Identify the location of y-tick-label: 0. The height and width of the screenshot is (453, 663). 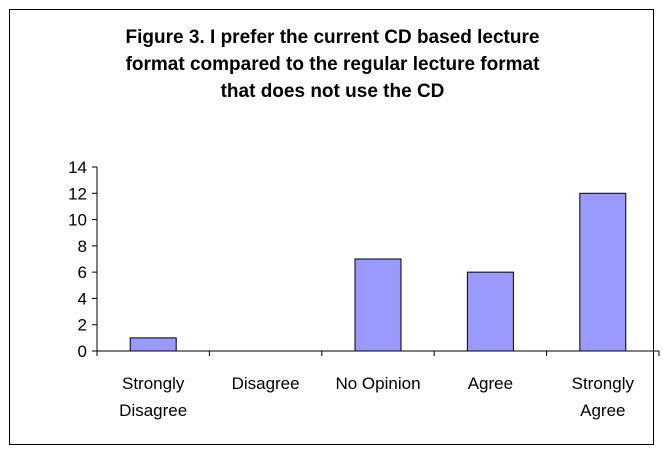
(82, 351).